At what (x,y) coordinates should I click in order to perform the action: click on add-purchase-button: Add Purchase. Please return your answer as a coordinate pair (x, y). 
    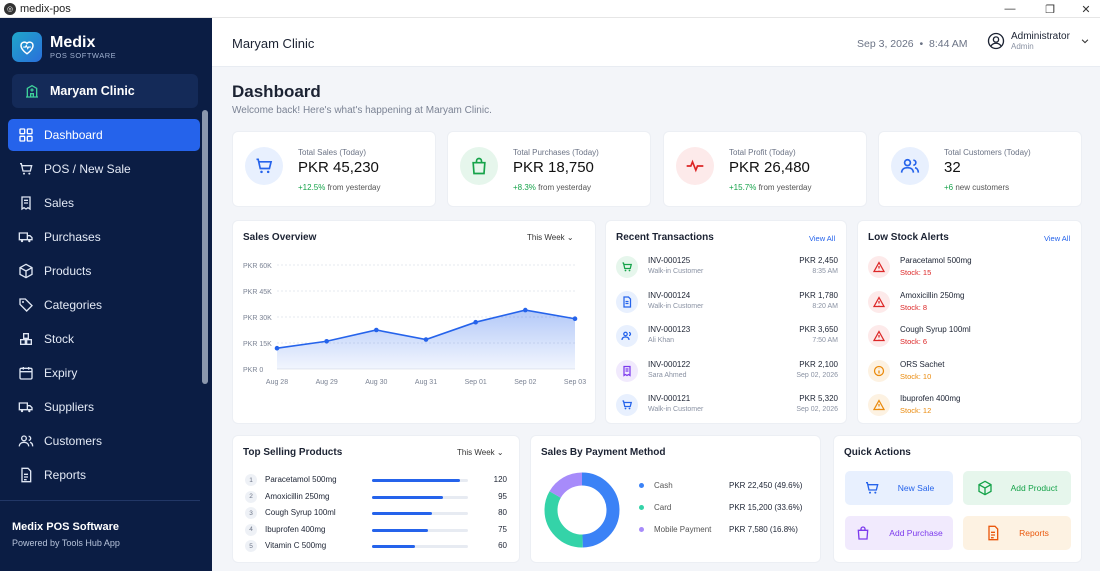
    Looking at the image, I should click on (899, 533).